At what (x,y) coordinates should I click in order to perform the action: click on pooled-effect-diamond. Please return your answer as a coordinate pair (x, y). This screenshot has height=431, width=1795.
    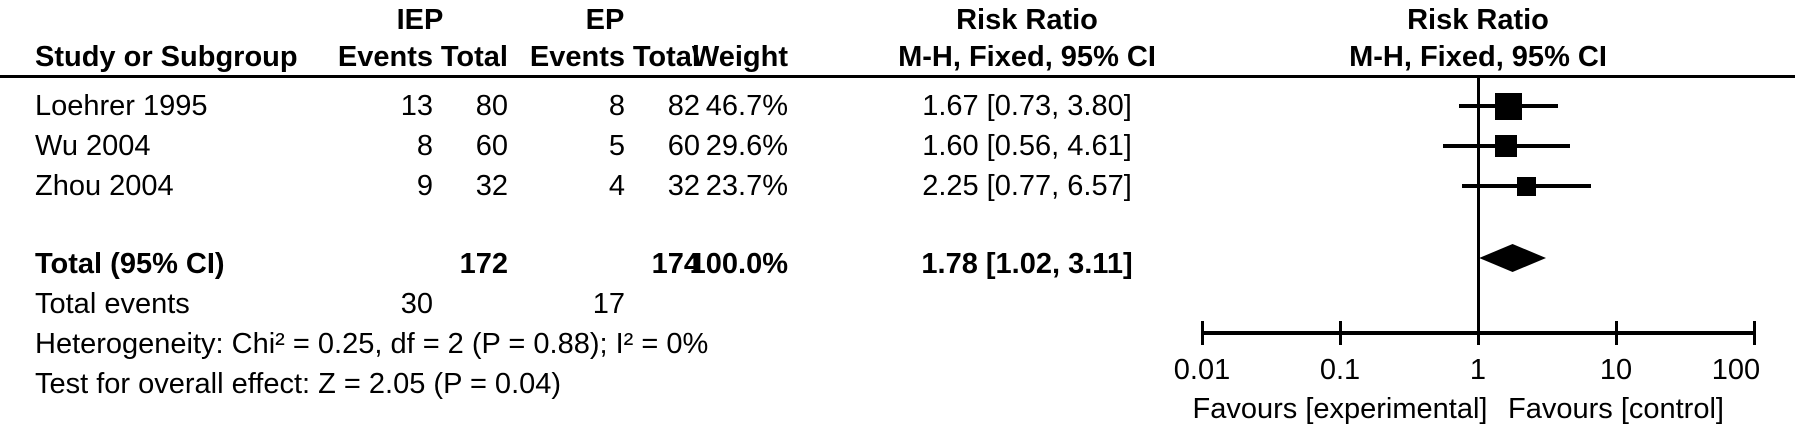
    Looking at the image, I should click on (1513, 258).